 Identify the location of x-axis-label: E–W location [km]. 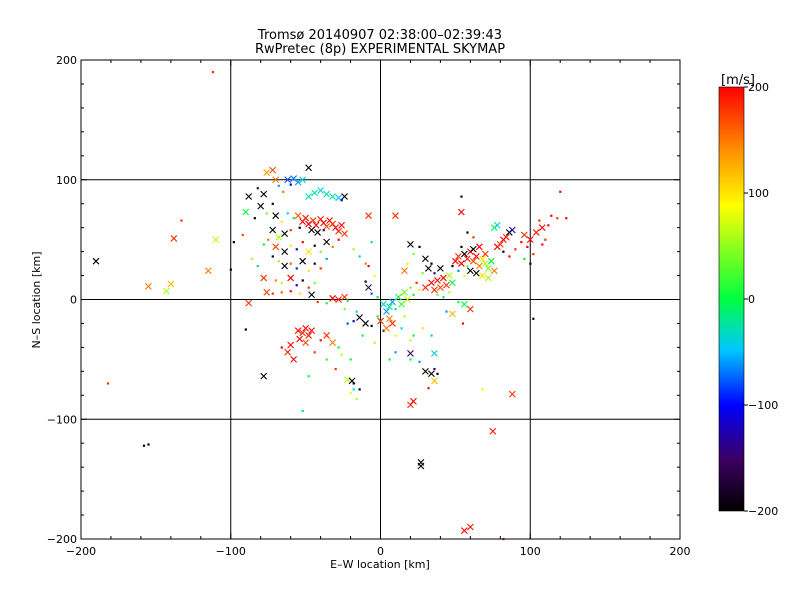
(380, 564).